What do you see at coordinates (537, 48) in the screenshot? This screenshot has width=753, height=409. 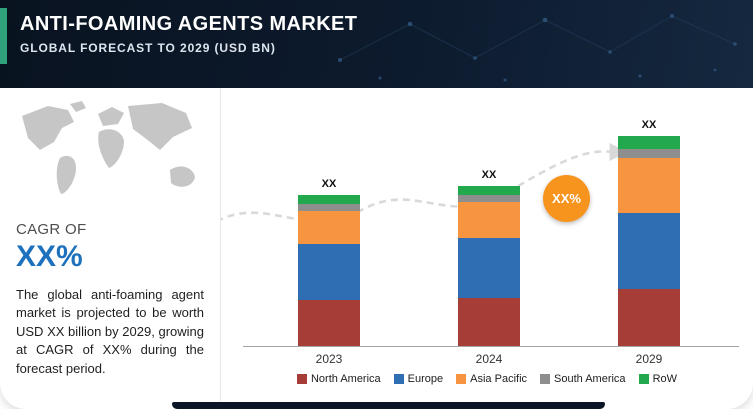 I see `header-network-decoration` at bounding box center [537, 48].